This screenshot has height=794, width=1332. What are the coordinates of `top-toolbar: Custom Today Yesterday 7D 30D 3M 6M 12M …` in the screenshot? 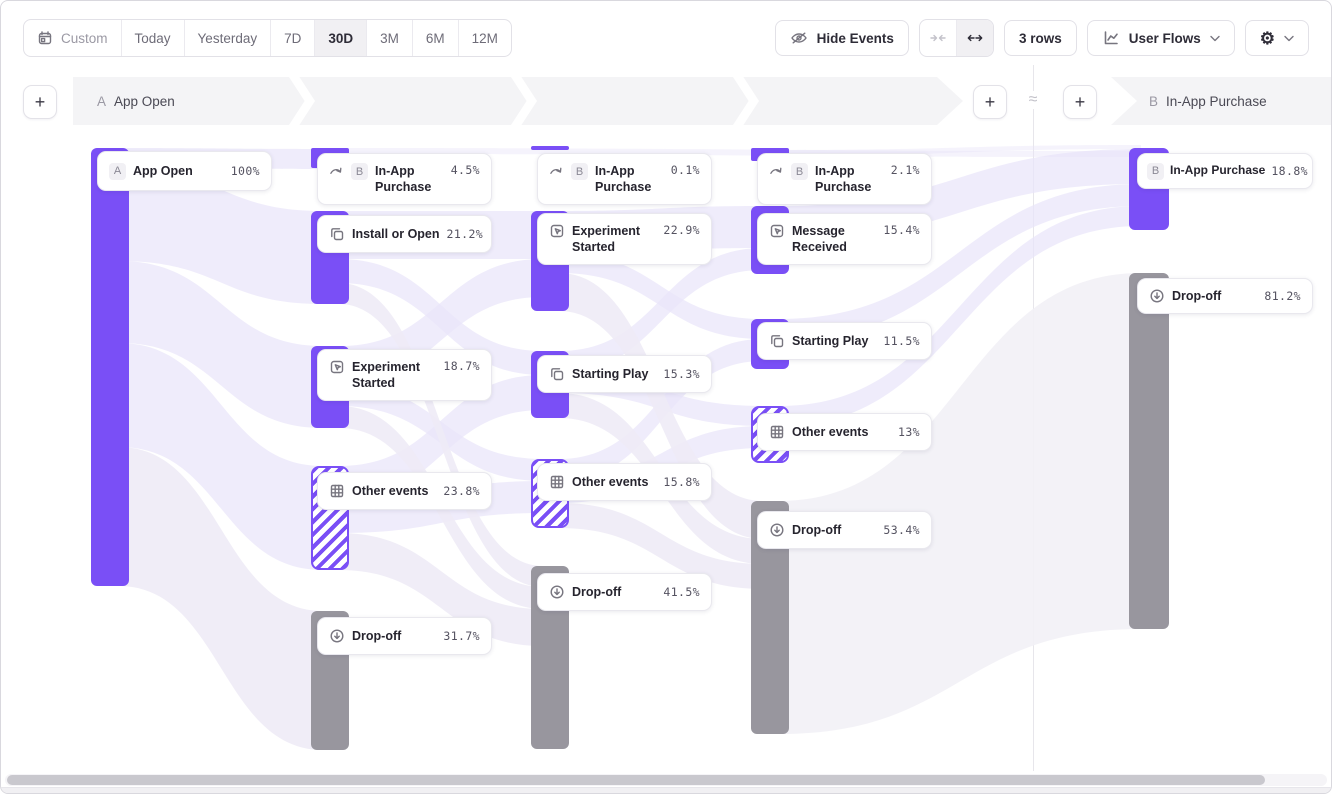 It's located at (666, 38).